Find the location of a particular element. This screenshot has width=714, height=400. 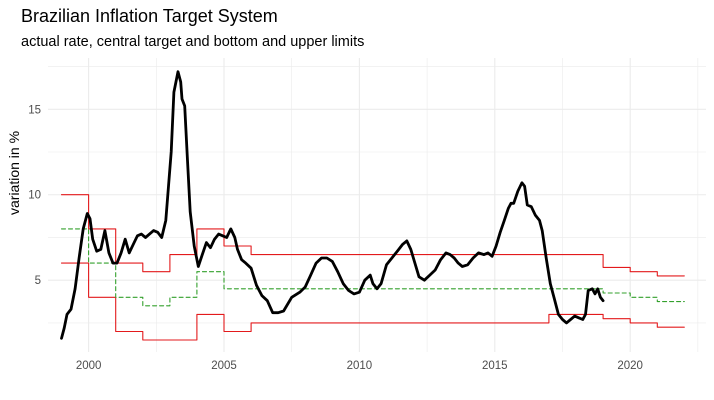

y-tick-label: 15 is located at coordinates (34, 110).